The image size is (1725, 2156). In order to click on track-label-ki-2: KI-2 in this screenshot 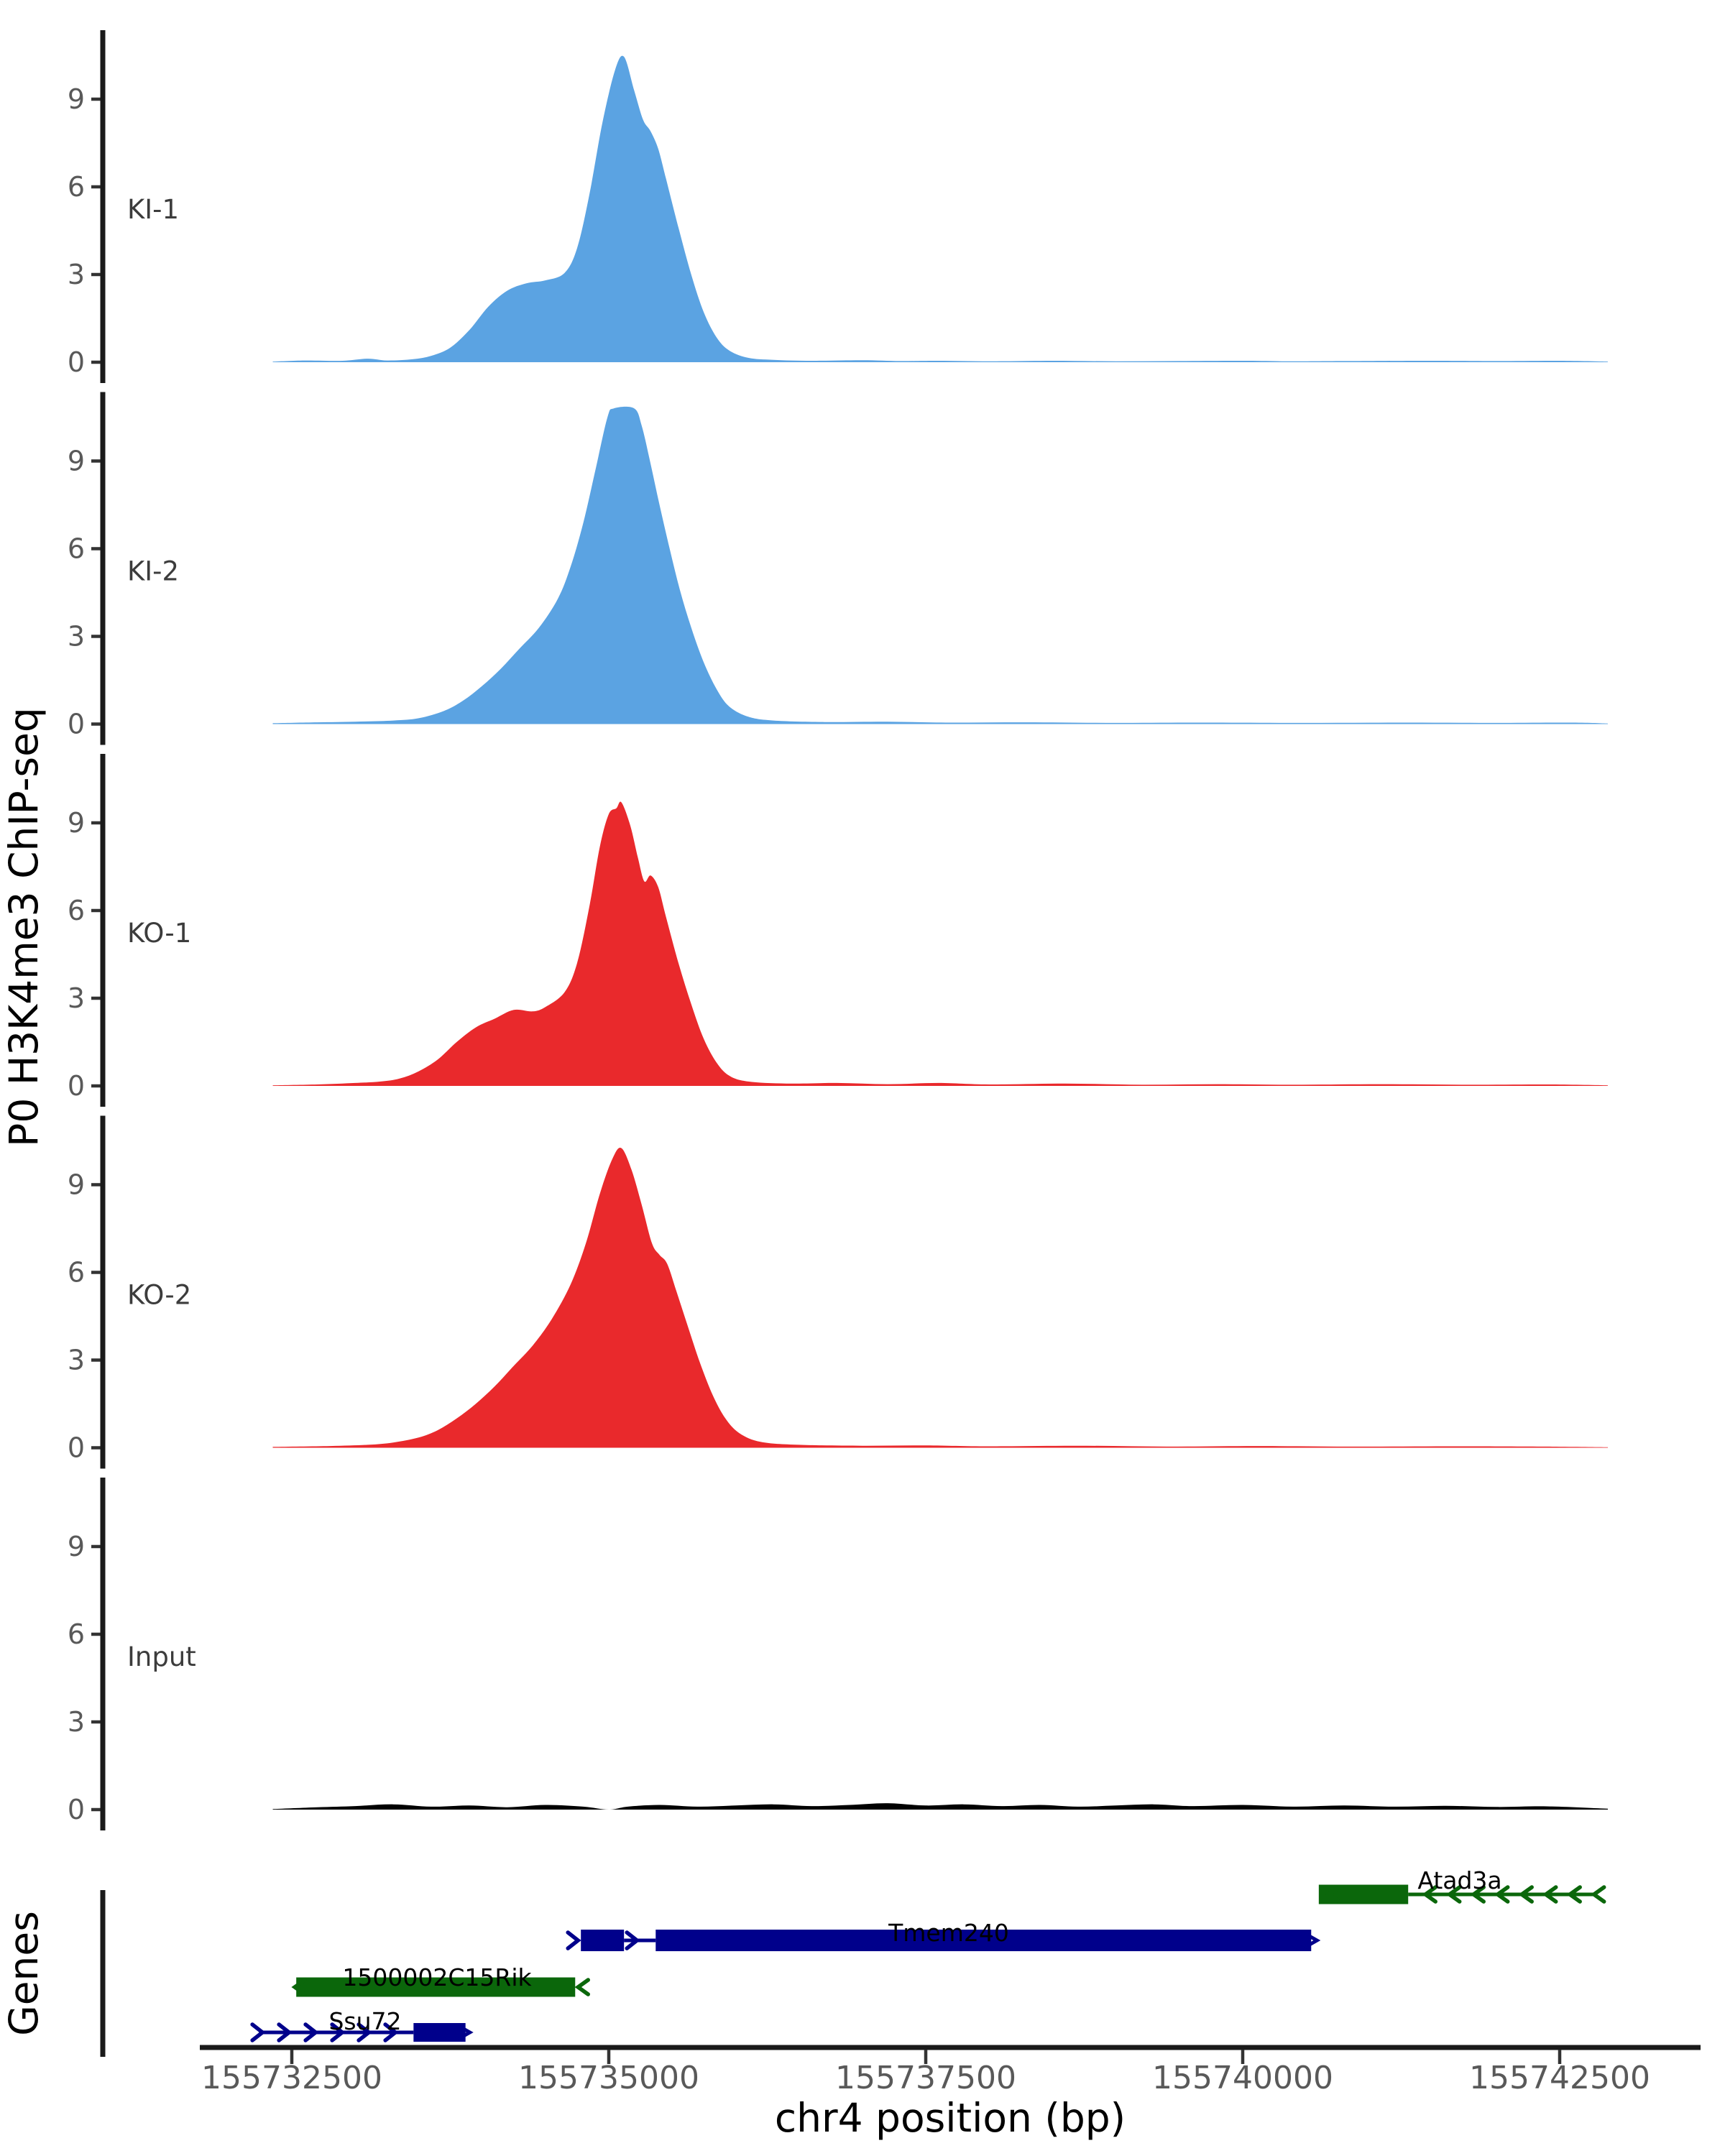, I will do `click(153, 571)`.